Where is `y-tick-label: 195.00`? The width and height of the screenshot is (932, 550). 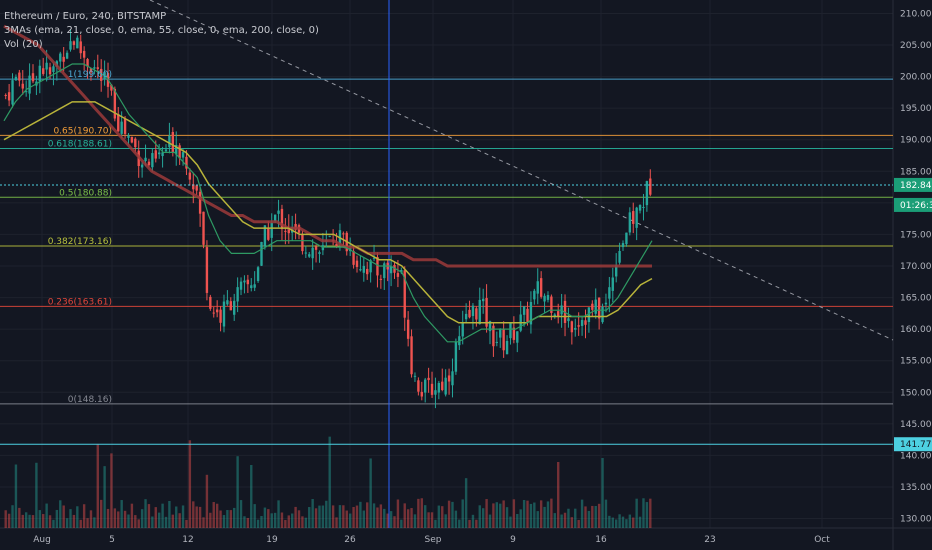
y-tick-label: 195.00 is located at coordinates (916, 109).